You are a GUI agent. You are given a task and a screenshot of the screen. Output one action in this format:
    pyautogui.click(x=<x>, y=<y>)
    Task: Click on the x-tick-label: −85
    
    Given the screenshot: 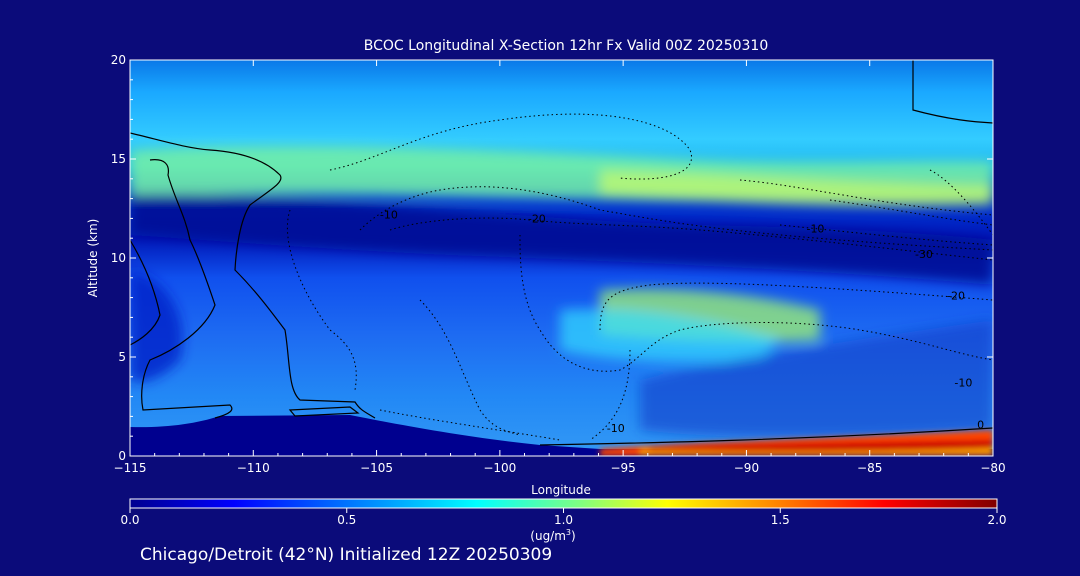 What is the action you would take?
    pyautogui.click(x=869, y=468)
    